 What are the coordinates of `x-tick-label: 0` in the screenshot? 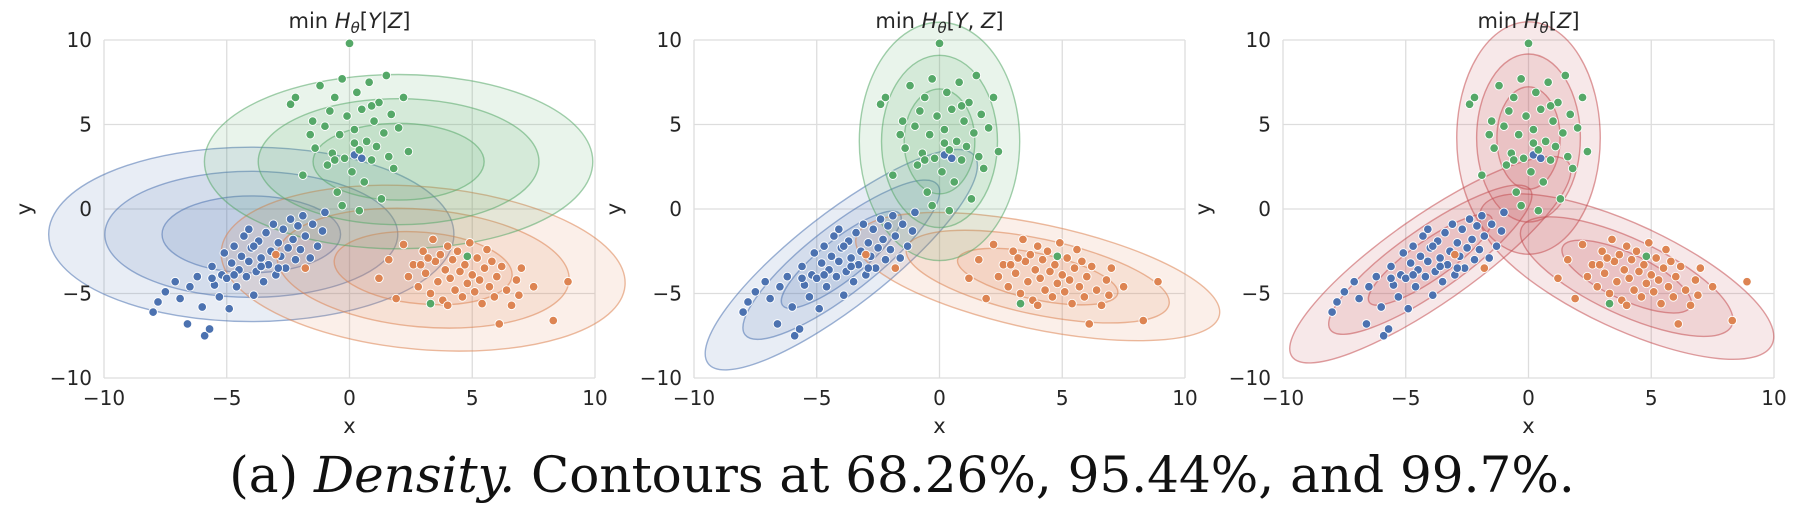 It's located at (1528, 398).